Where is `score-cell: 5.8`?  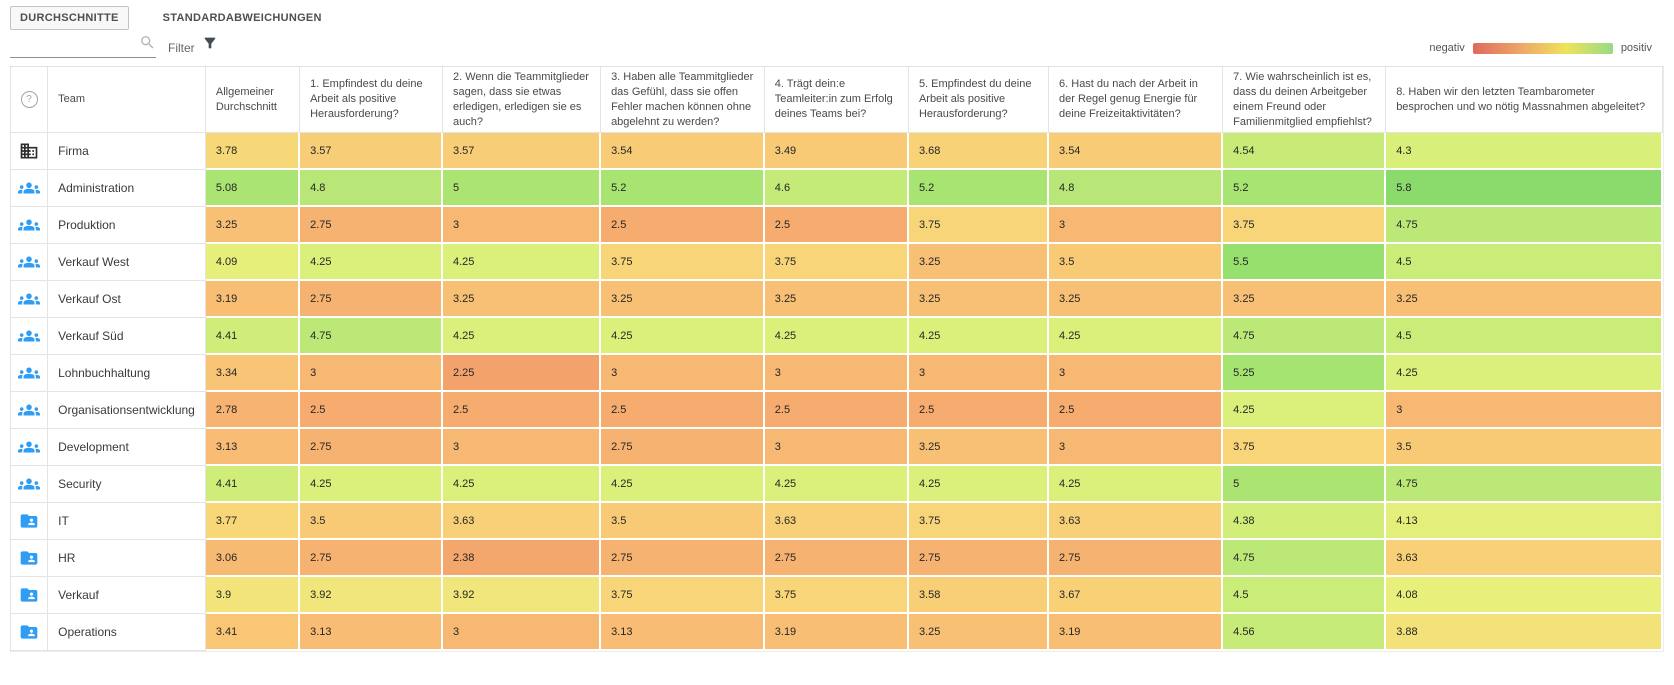 score-cell: 5.8 is located at coordinates (1524, 189).